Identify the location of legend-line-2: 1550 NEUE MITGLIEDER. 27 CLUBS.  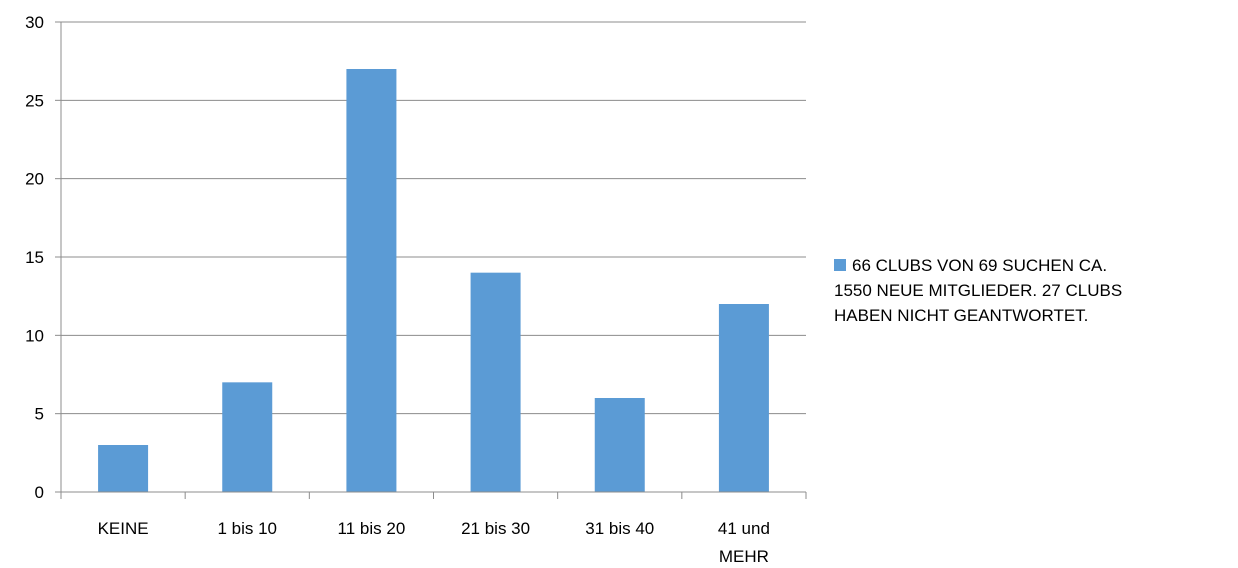
(978, 290).